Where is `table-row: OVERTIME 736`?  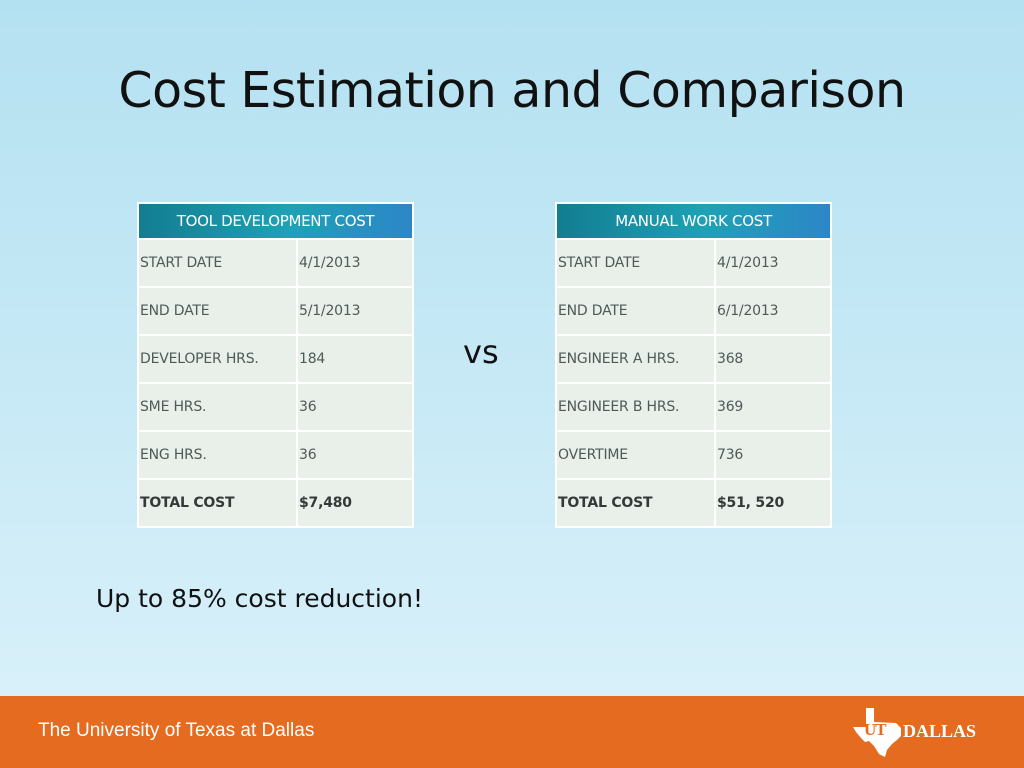
table-row: OVERTIME 736 is located at coordinates (693, 455).